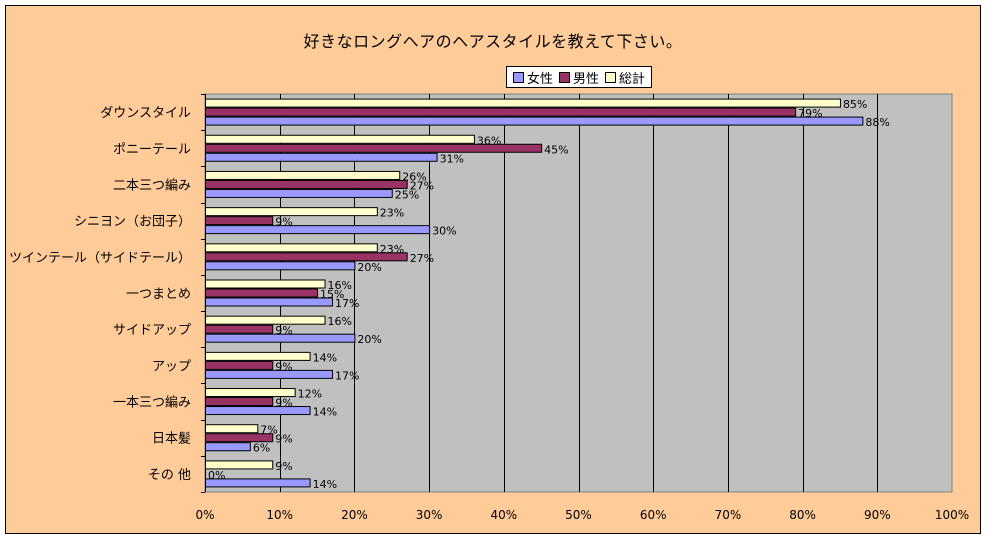  Describe the element at coordinates (556, 149) in the screenshot. I see `data-label: 45%` at that location.